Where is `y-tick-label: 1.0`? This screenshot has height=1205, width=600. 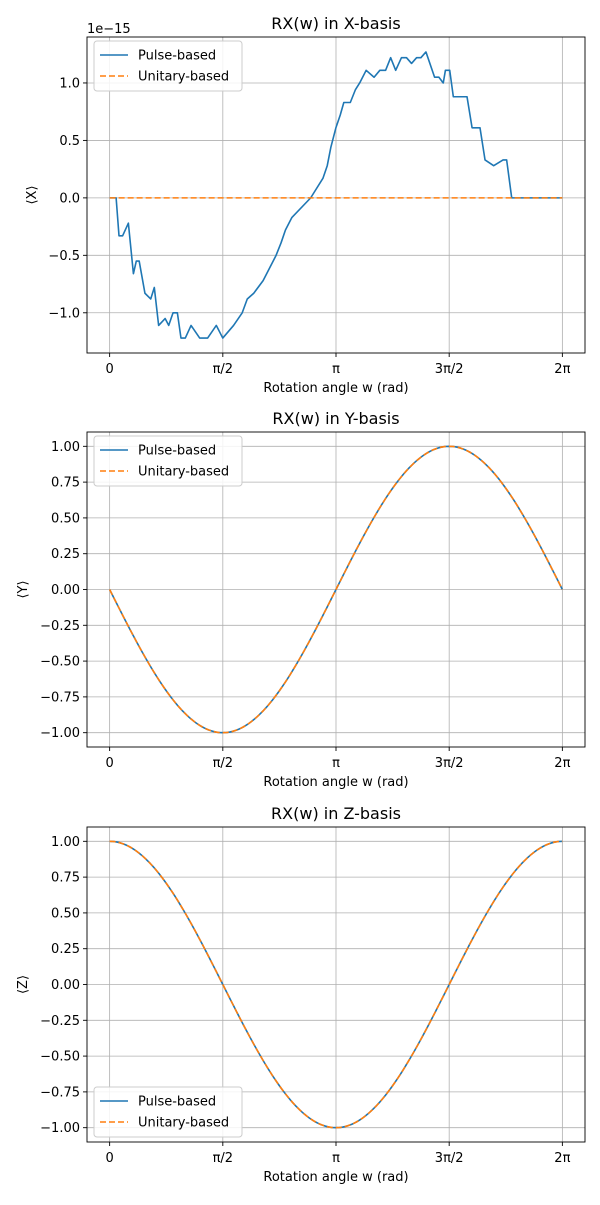 y-tick-label: 1.0 is located at coordinates (69, 83).